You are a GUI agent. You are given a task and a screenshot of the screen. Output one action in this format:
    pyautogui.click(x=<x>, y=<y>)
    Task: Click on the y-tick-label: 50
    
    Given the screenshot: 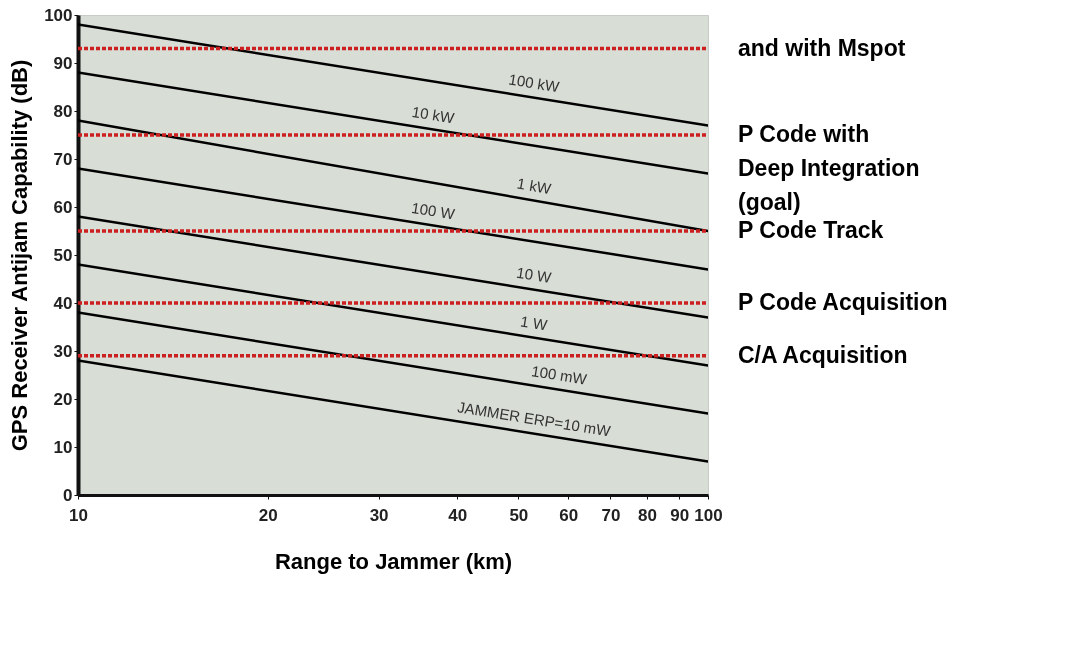 What is the action you would take?
    pyautogui.click(x=63, y=255)
    